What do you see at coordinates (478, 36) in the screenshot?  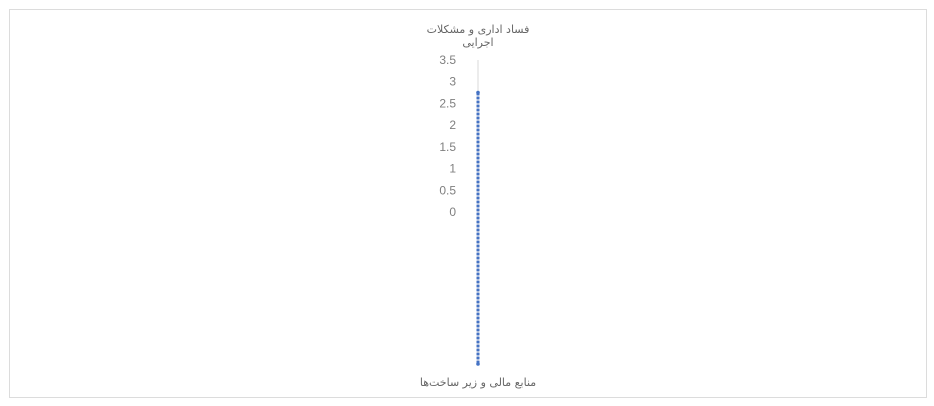 I see `axis-title: فساد اداری و مشکلات اجرایی` at bounding box center [478, 36].